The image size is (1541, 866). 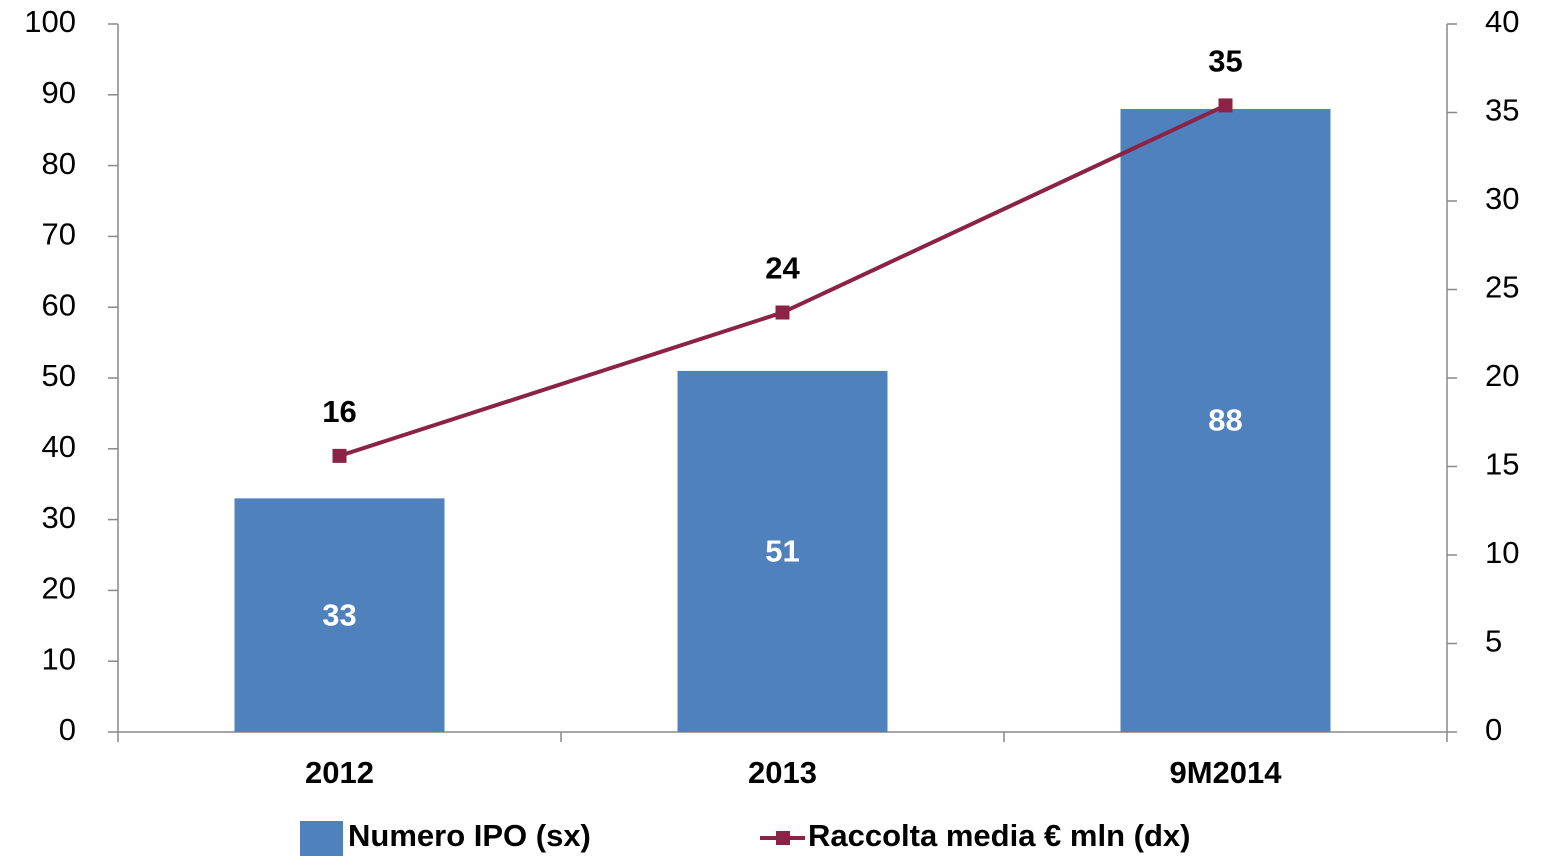 What do you see at coordinates (1502, 375) in the screenshot?
I see `y2-tick-label: 20` at bounding box center [1502, 375].